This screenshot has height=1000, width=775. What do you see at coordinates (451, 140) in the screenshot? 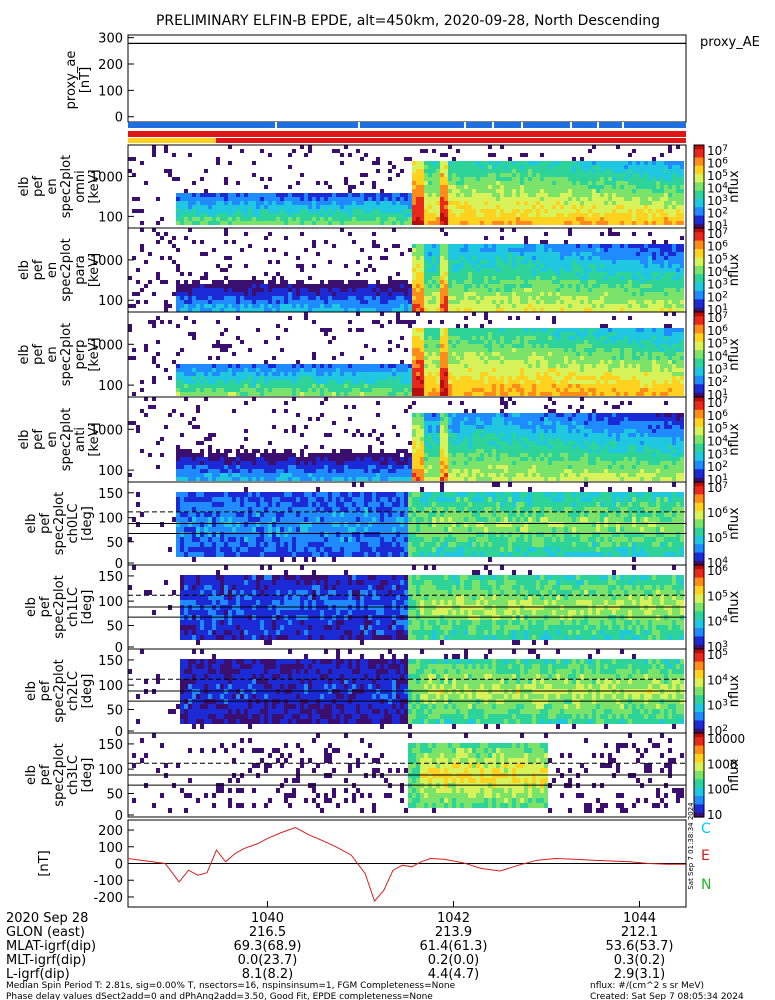
I see `status-bar-red-lower` at bounding box center [451, 140].